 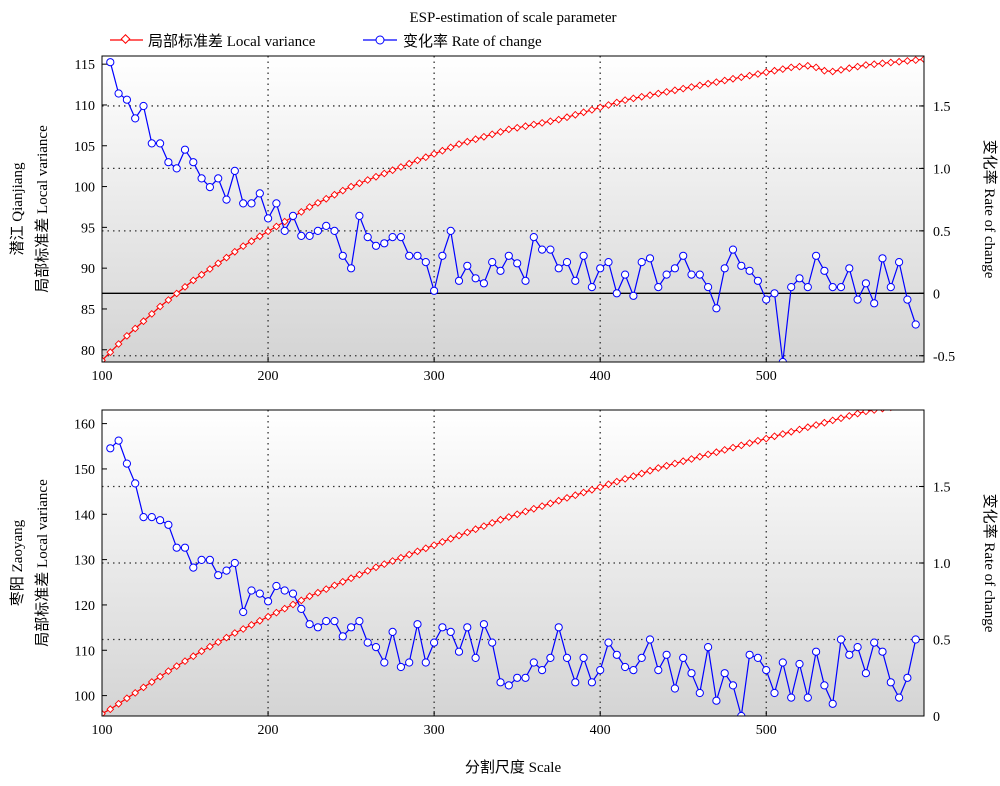 What do you see at coordinates (942, 107) in the screenshot?
I see `y2-tick-label: 1.5` at bounding box center [942, 107].